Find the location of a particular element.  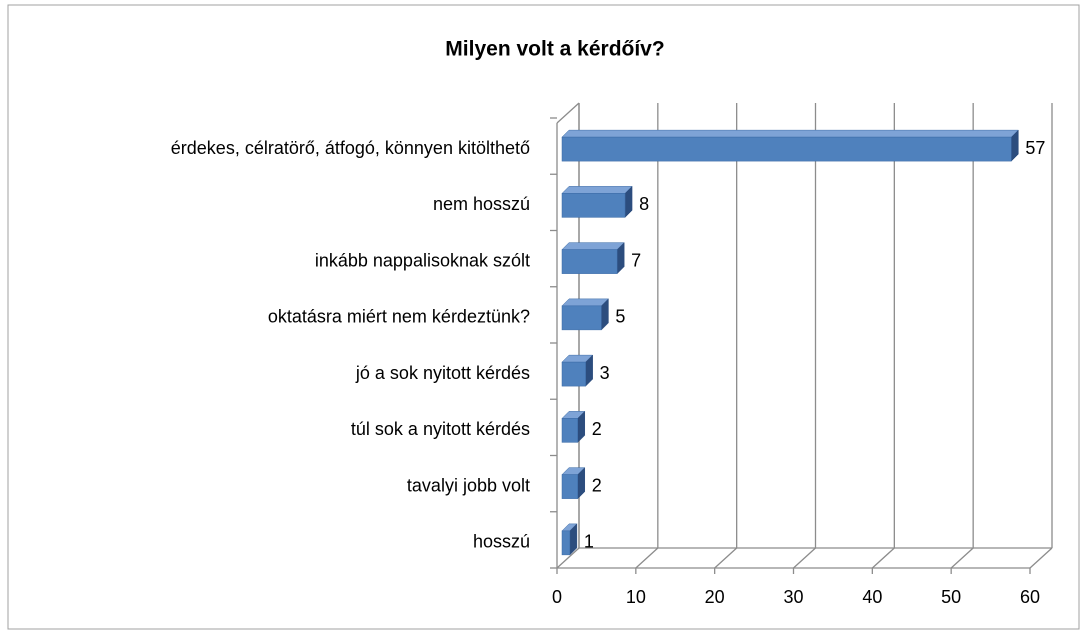

x-tick-label: 40 is located at coordinates (872, 597).